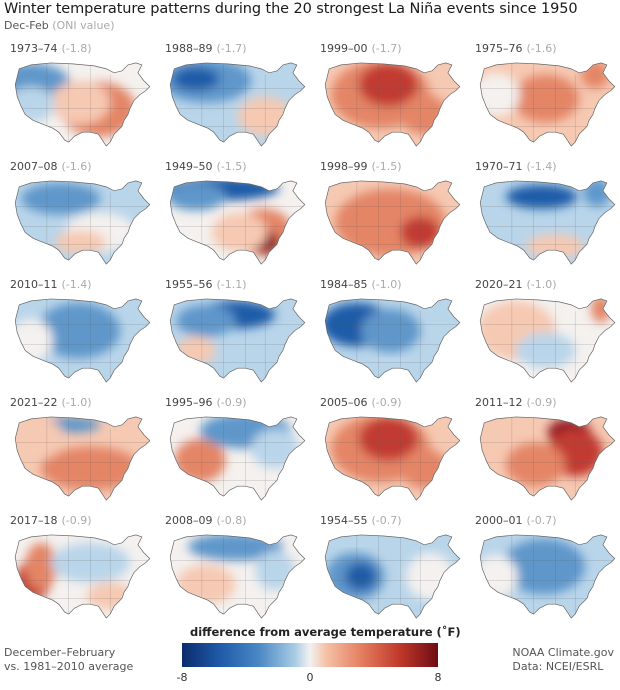  What do you see at coordinates (386, 520) in the screenshot?
I see `panel-oni-value: (-0.7)` at bounding box center [386, 520].